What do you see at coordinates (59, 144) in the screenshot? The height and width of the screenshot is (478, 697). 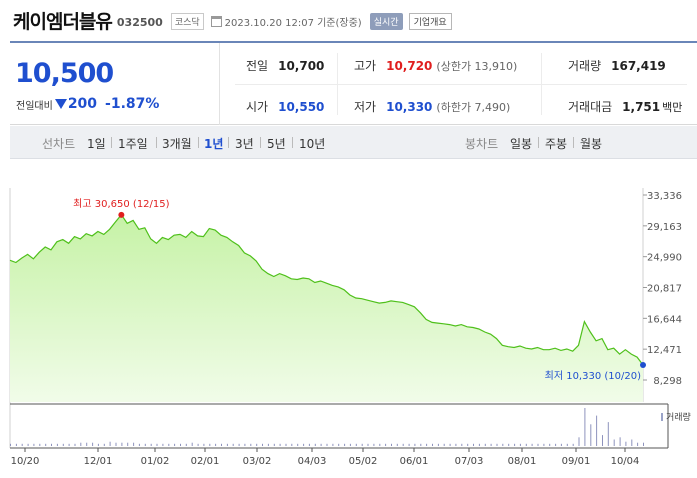 I see `line-chart-label: 선차트` at bounding box center [59, 144].